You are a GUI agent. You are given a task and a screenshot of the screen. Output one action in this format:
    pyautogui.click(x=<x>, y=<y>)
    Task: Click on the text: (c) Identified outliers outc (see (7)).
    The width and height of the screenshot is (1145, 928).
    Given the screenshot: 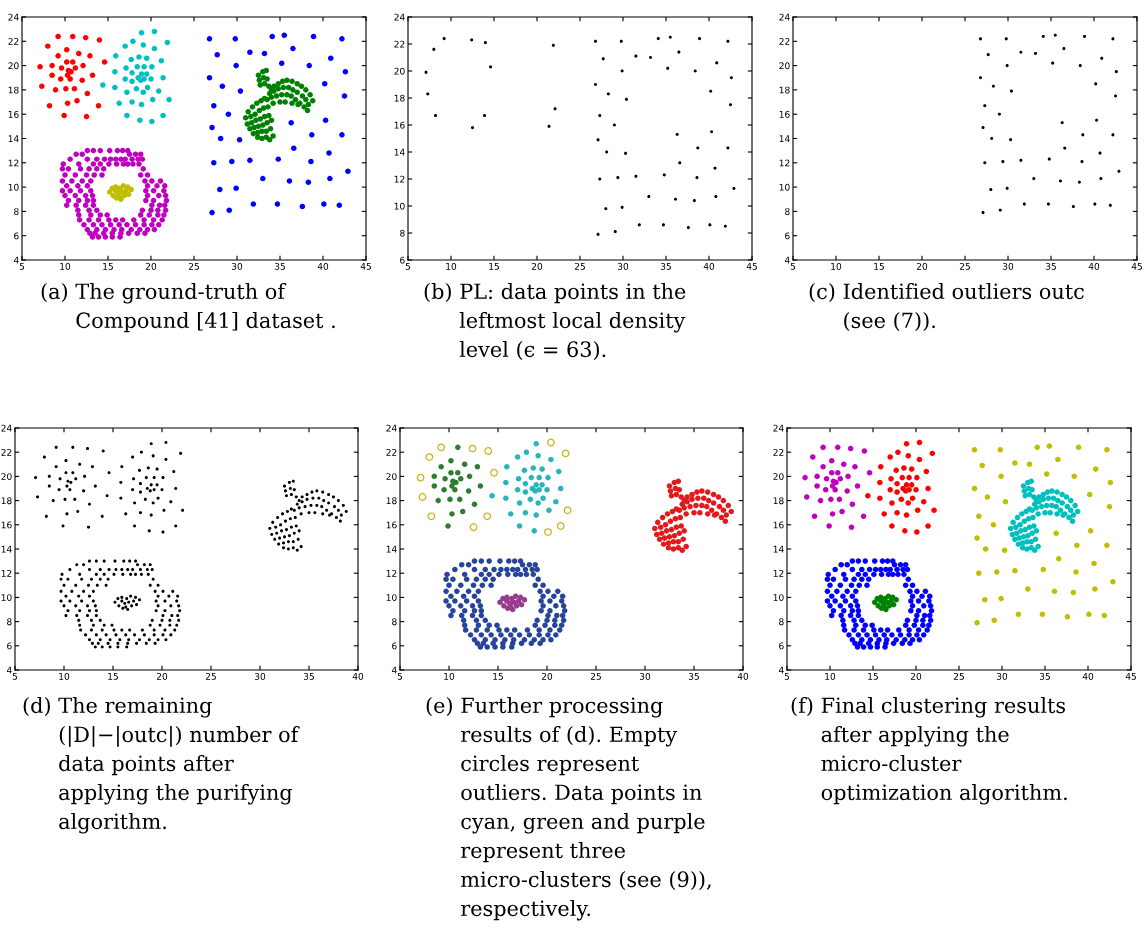 What is the action you would take?
    pyautogui.click(x=946, y=307)
    